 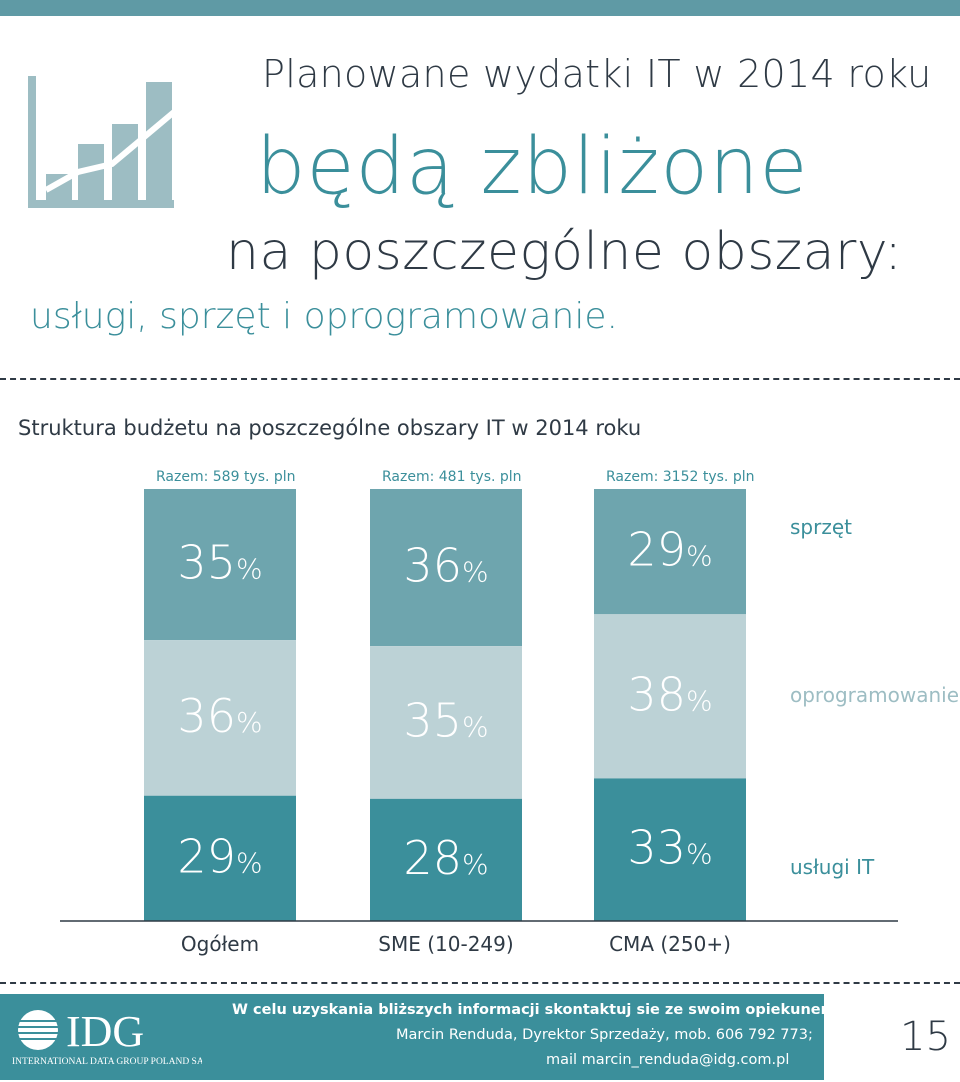 I want to click on category-label: Ogółem, so click(x=220, y=944).